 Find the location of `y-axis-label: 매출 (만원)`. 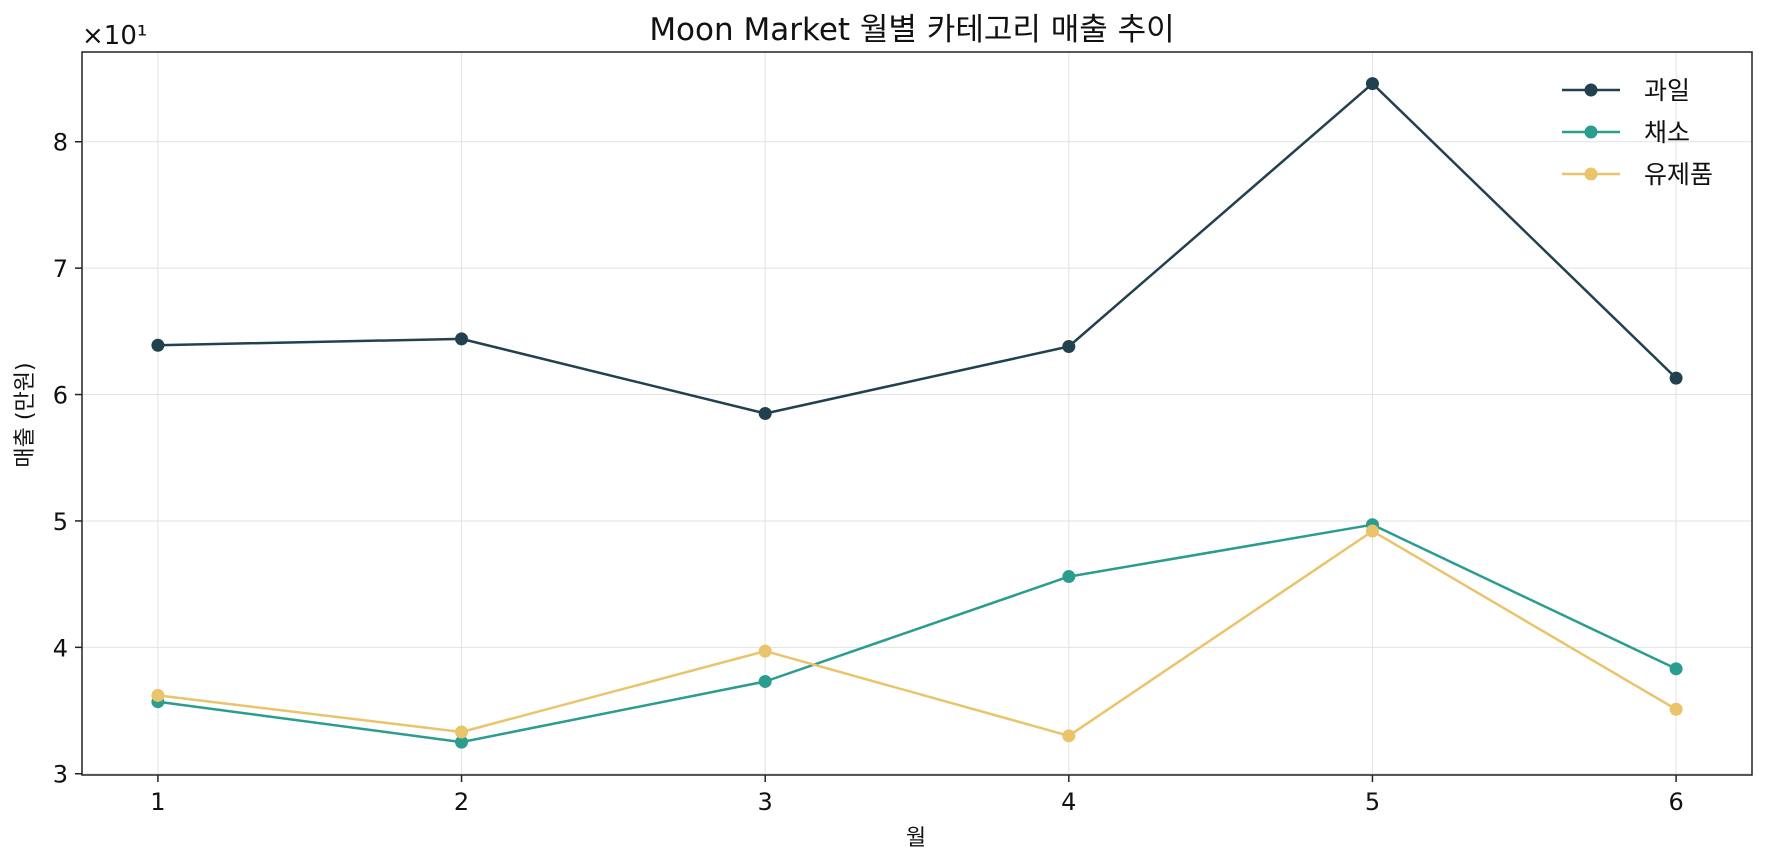

y-axis-label: 매출 (만원) is located at coordinates (25, 414).